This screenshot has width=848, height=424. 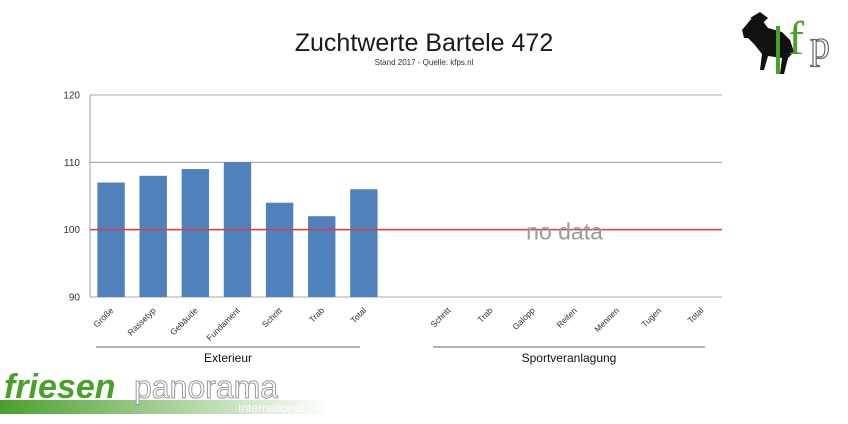 I want to click on bar-schritt, so click(x=279, y=249).